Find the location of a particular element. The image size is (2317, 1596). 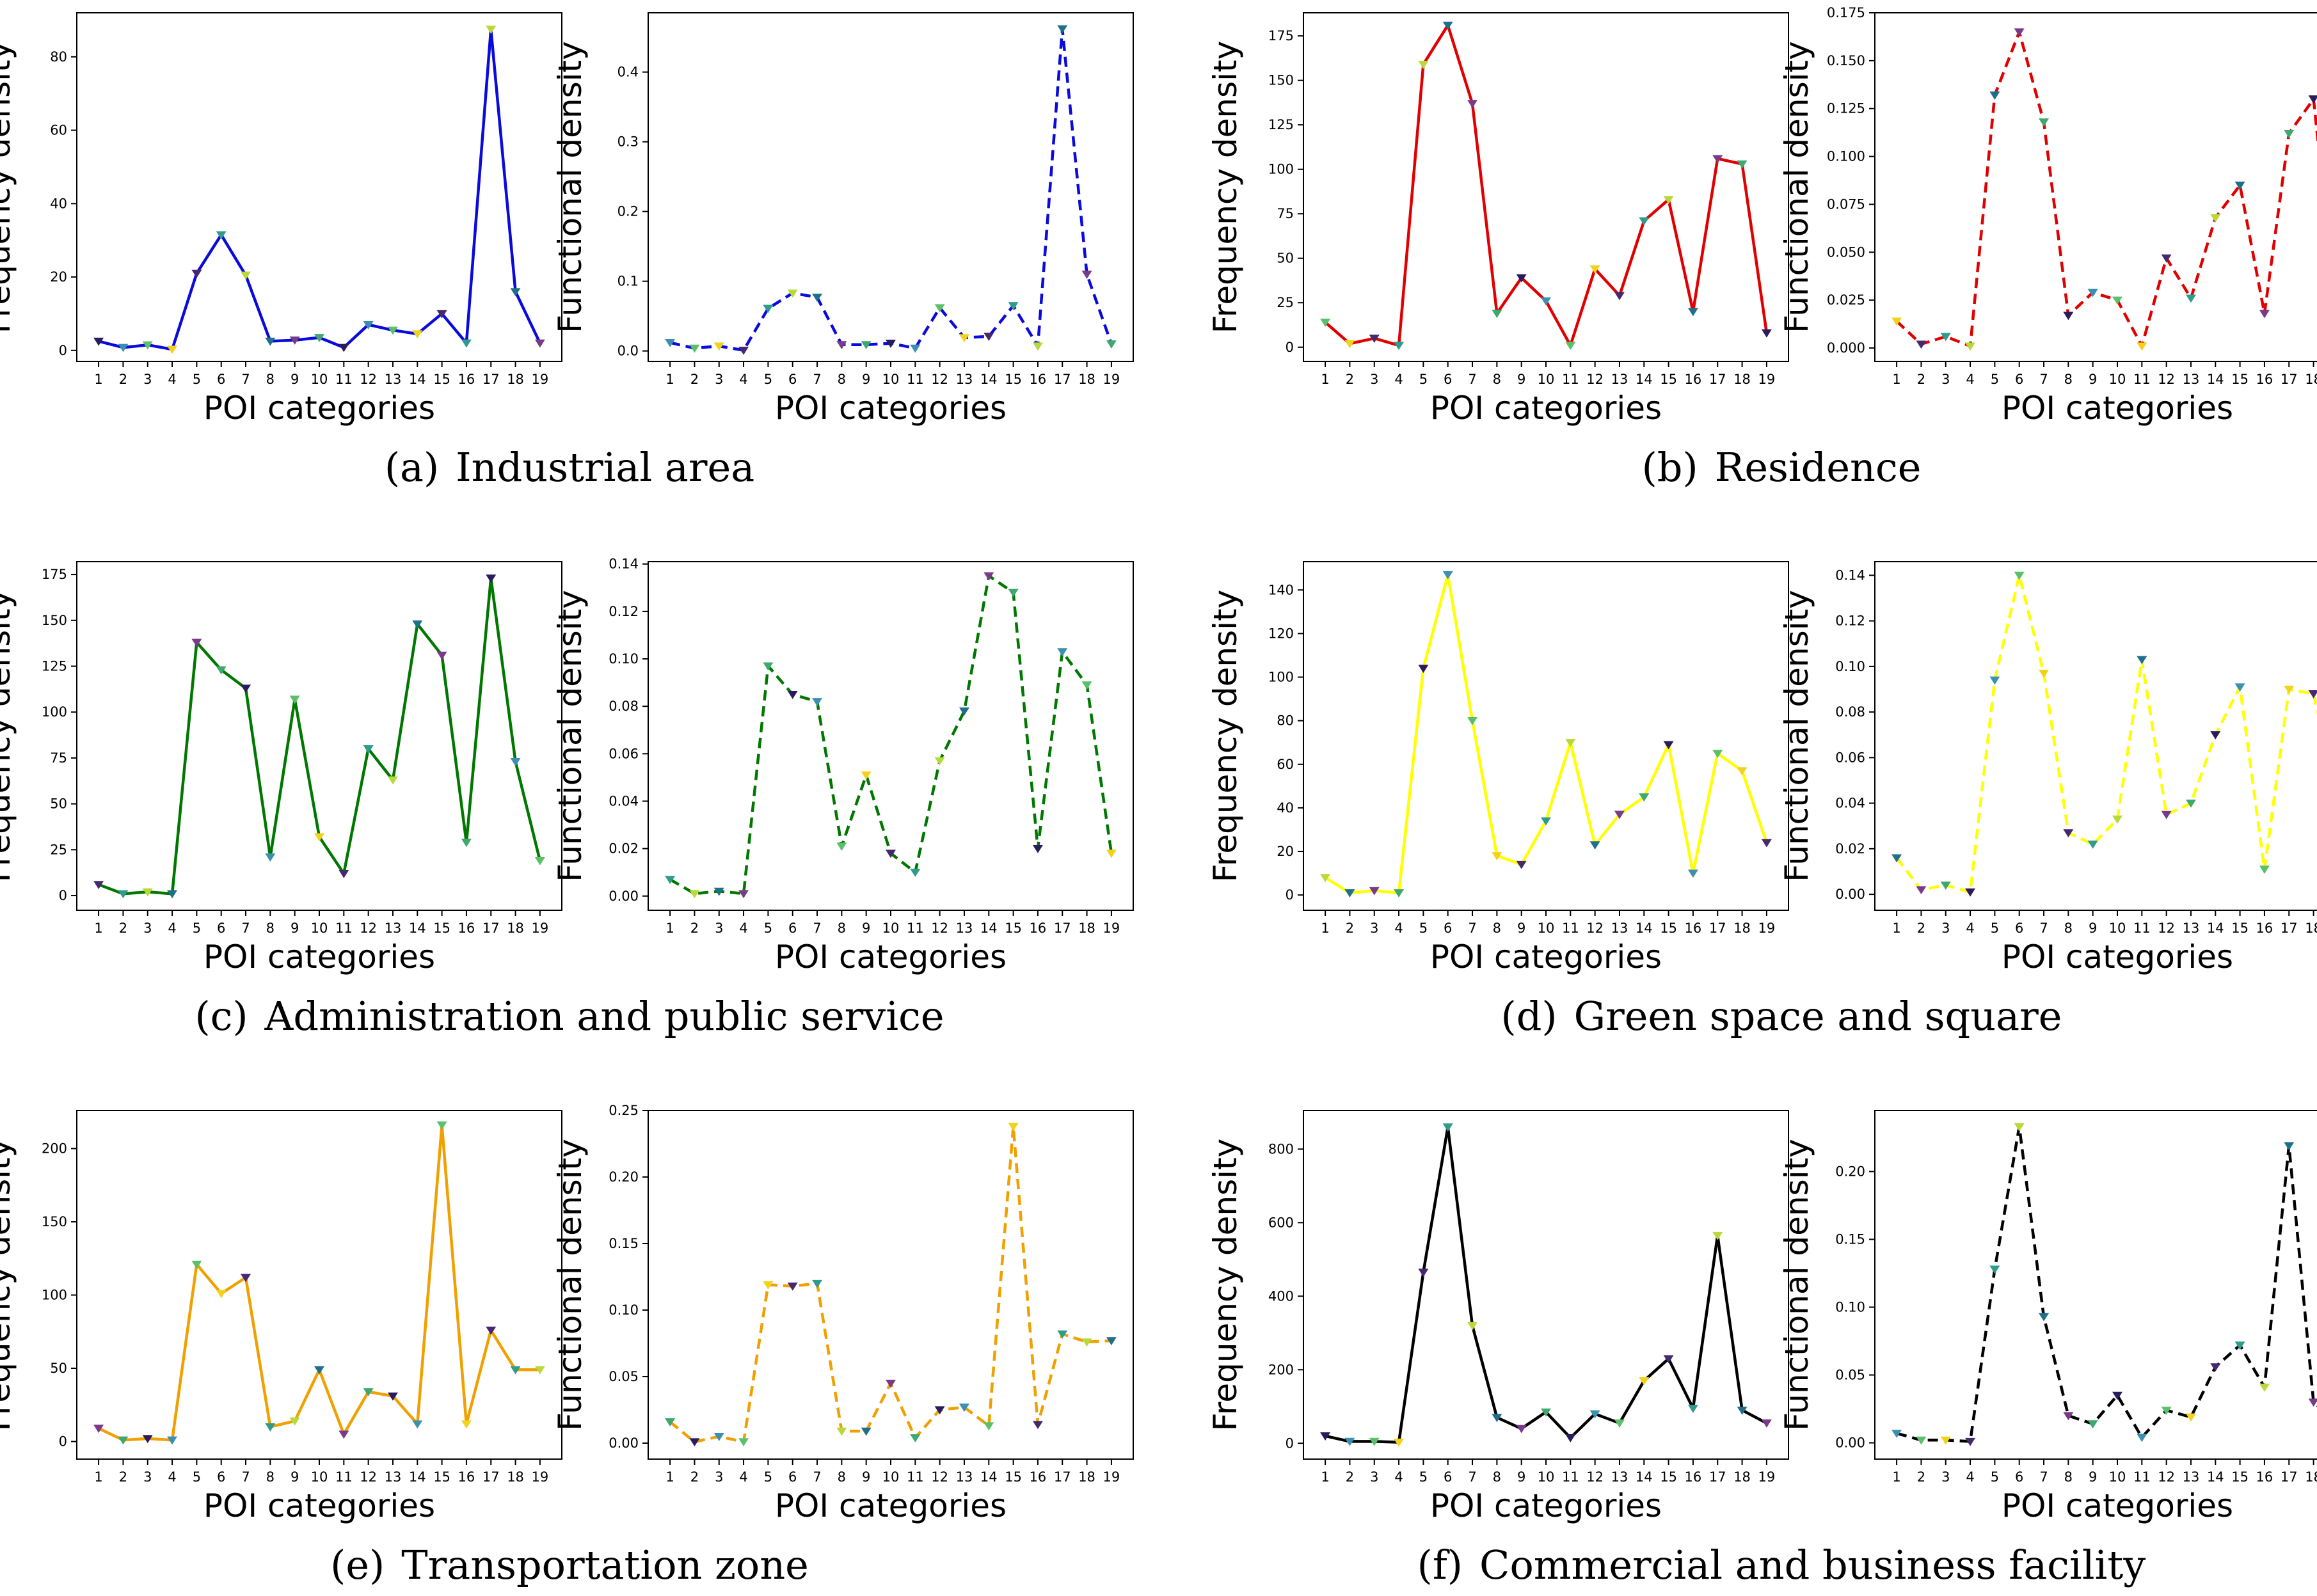

y-tick-label: 20 is located at coordinates (1285, 851).